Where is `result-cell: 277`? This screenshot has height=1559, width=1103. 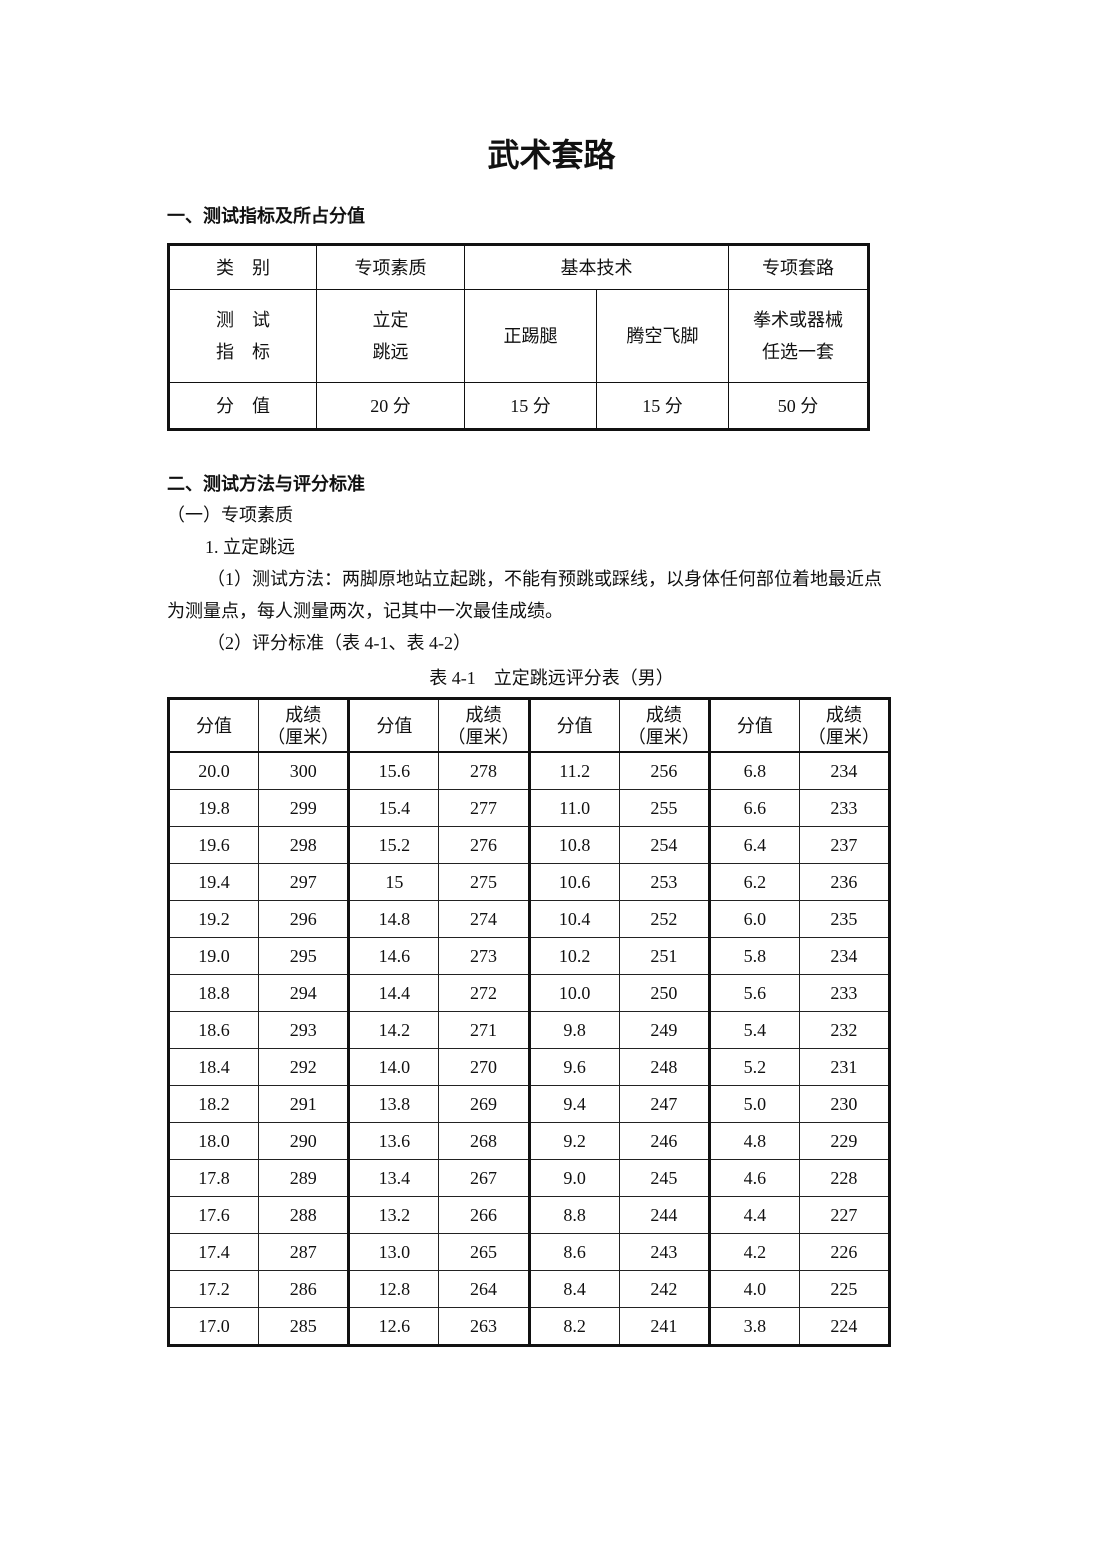 result-cell: 277 is located at coordinates (484, 808).